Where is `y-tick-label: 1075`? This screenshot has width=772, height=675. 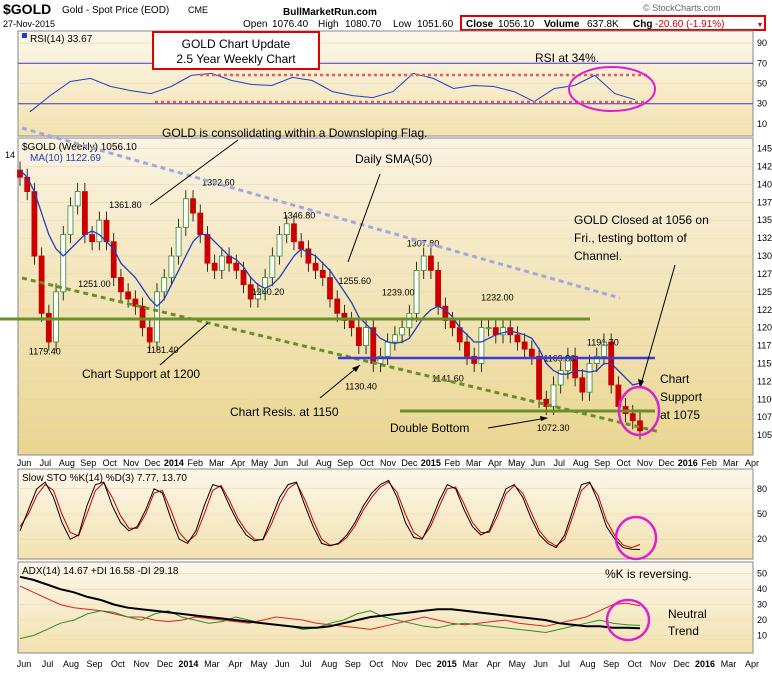 y-tick-label: 1075 is located at coordinates (764, 417).